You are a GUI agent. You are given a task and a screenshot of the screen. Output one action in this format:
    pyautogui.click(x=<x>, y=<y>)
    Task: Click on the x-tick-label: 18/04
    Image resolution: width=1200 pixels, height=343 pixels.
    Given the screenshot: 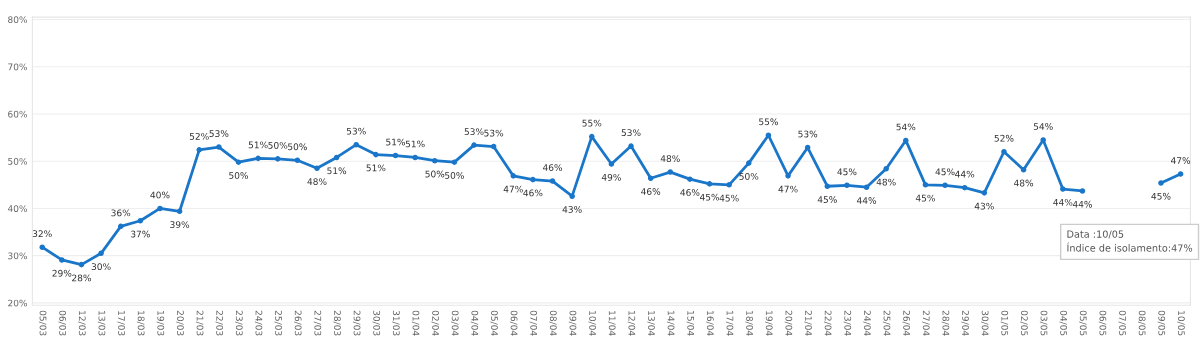 What is the action you would take?
    pyautogui.click(x=749, y=323)
    